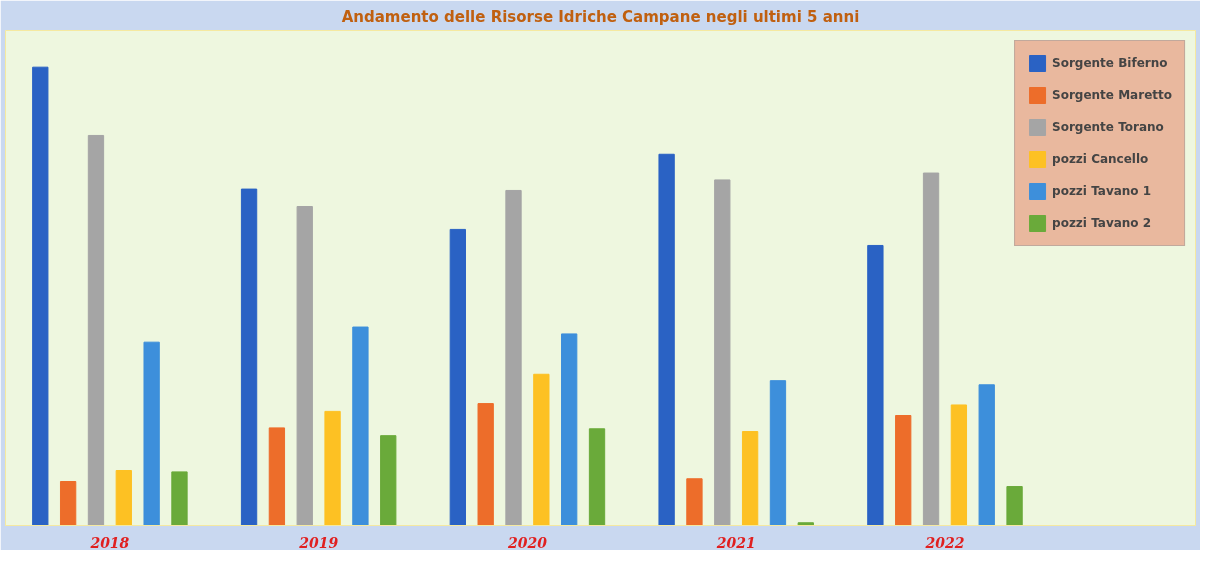  Describe the element at coordinates (109, 542) in the screenshot. I see `x-tick-label: 2018` at that location.